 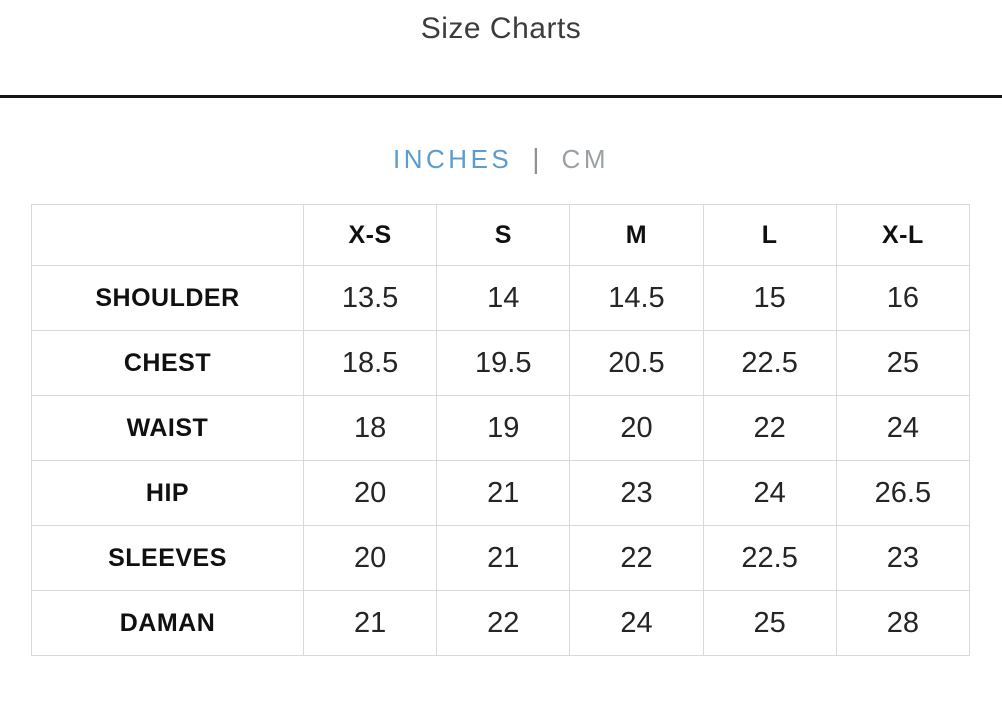 I want to click on size-value: 20.5, so click(x=636, y=363).